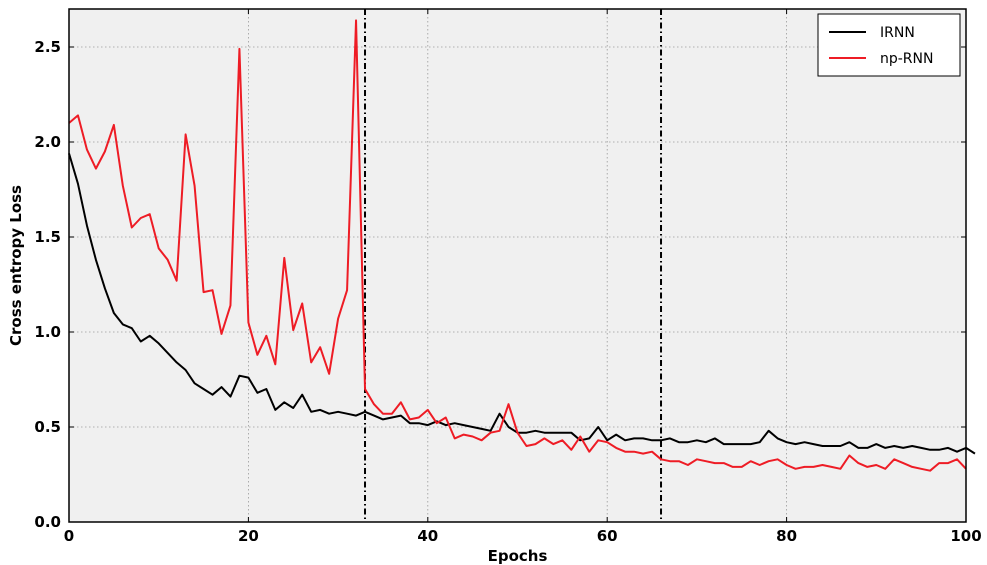  Describe the element at coordinates (897, 33) in the screenshot. I see `legend-entry: IRNN` at that location.